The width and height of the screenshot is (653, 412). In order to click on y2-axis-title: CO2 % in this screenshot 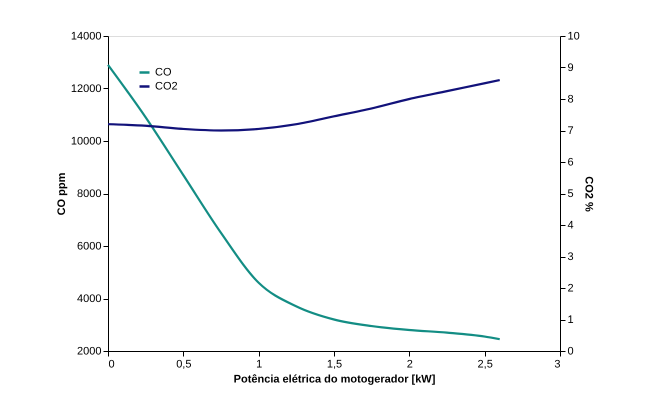, I will do `click(588, 194)`.